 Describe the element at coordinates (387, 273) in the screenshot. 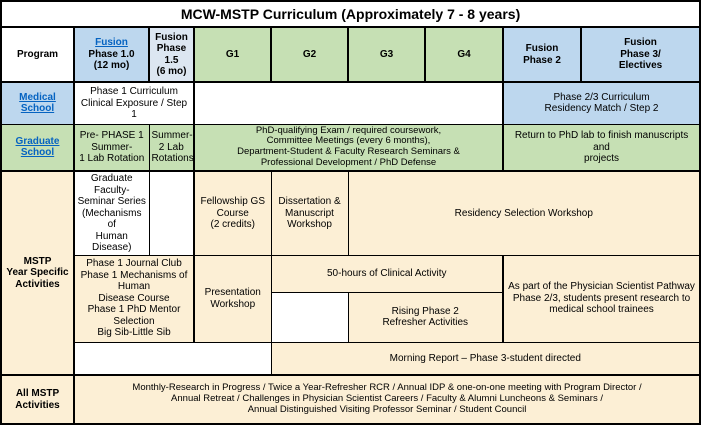

I see `clinical-activity-cell: 50-hours of Clinical Activity` at that location.